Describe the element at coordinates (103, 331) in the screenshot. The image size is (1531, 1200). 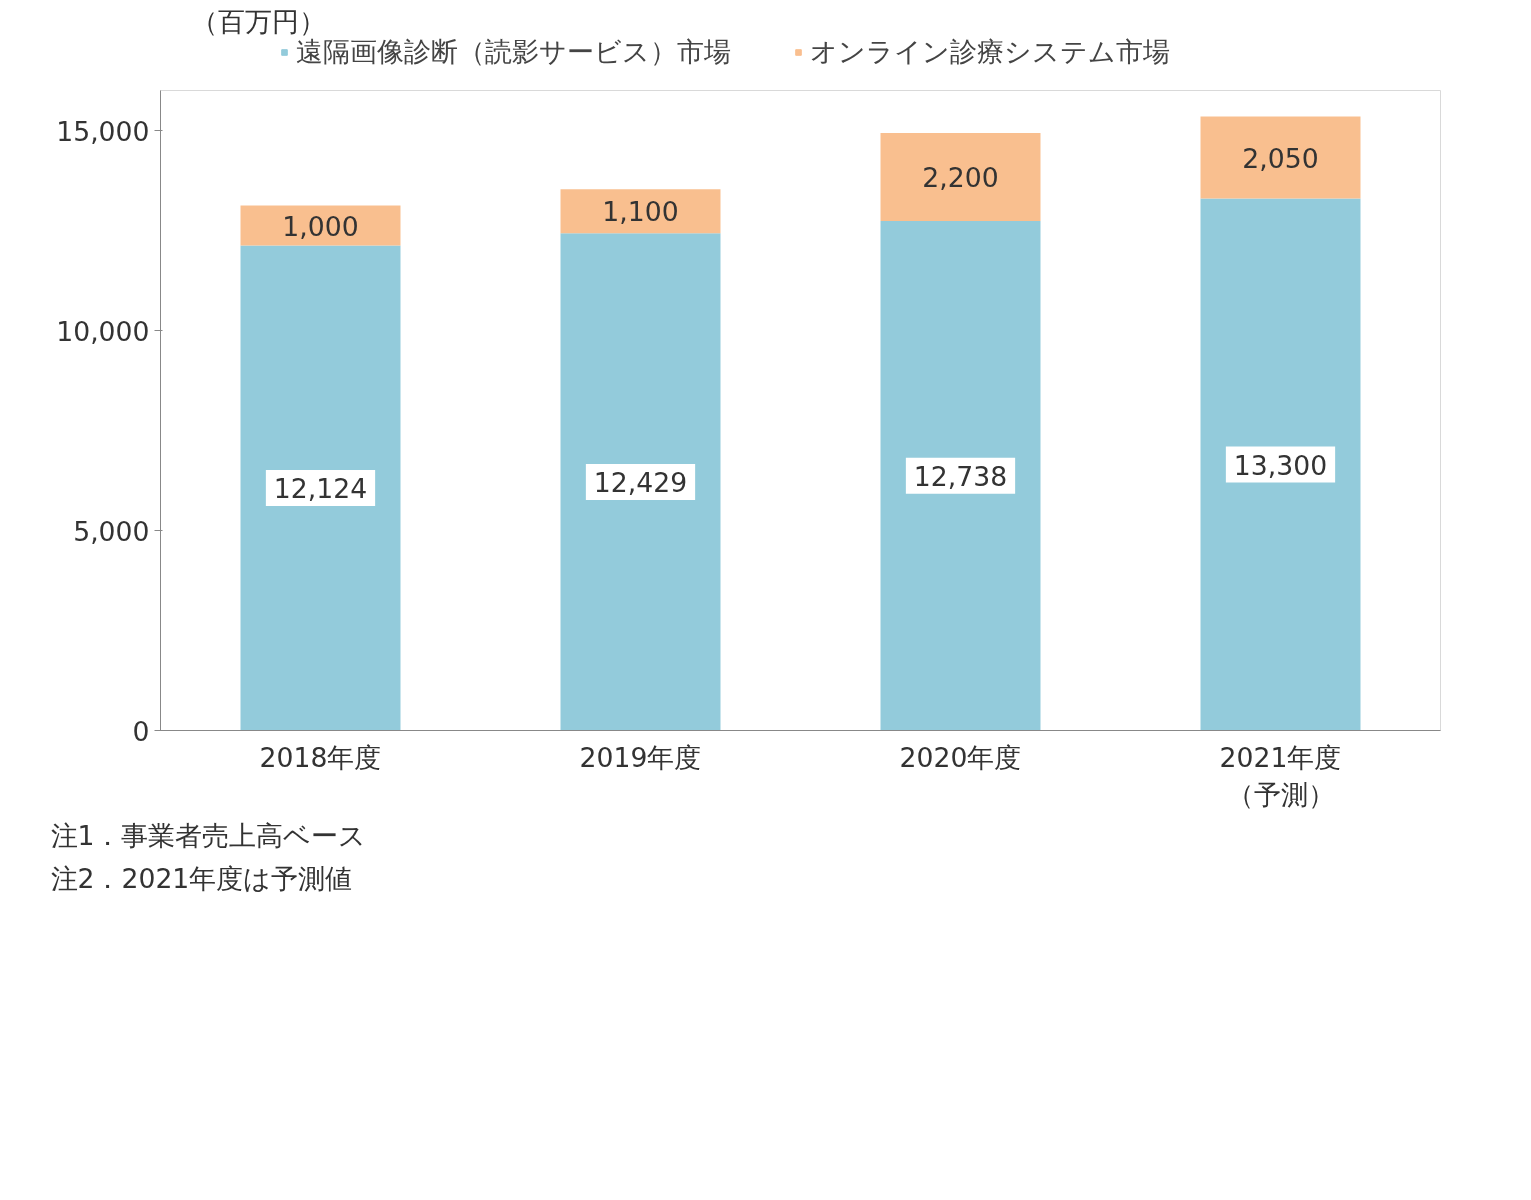
I see `y-tick-label: 10,000` at that location.